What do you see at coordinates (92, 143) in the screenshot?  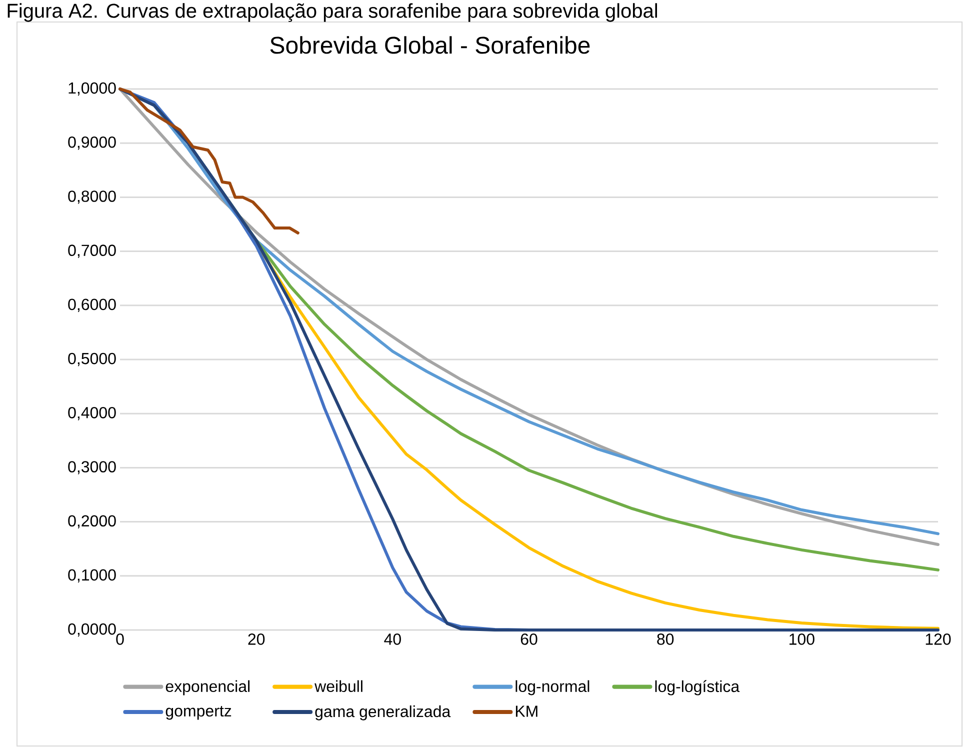 I see `y-tick-label: 0,9000` at bounding box center [92, 143].